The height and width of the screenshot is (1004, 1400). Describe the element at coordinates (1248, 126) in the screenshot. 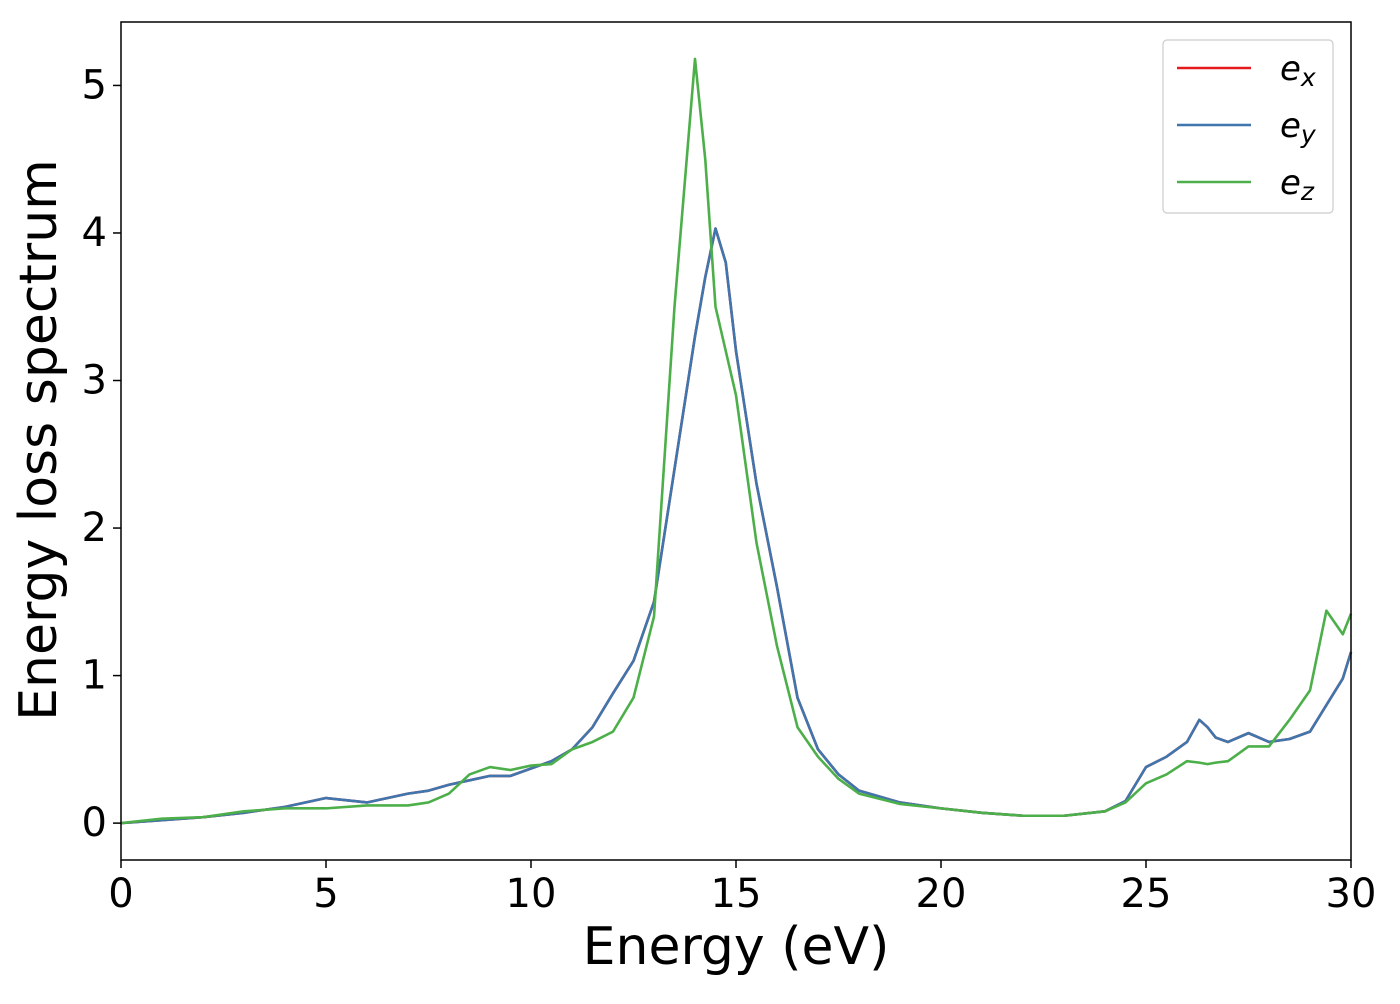

I see `legend-box` at that location.